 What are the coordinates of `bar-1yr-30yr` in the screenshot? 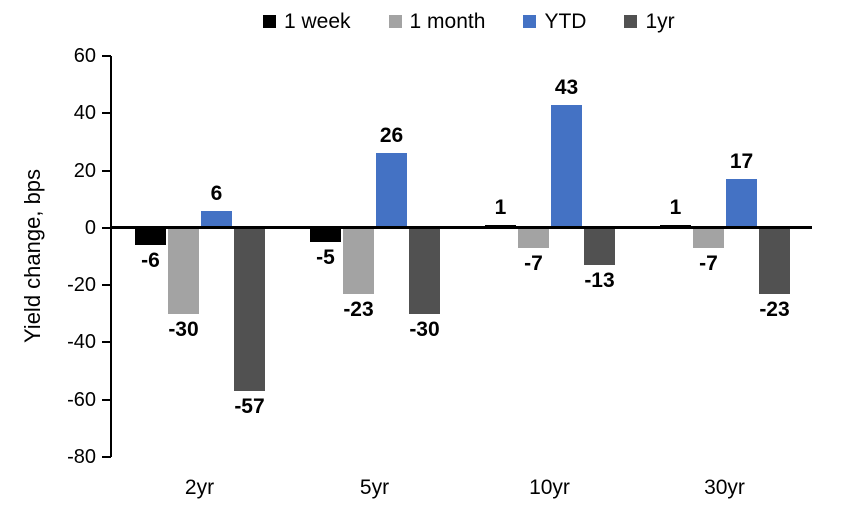 It's located at (774, 260).